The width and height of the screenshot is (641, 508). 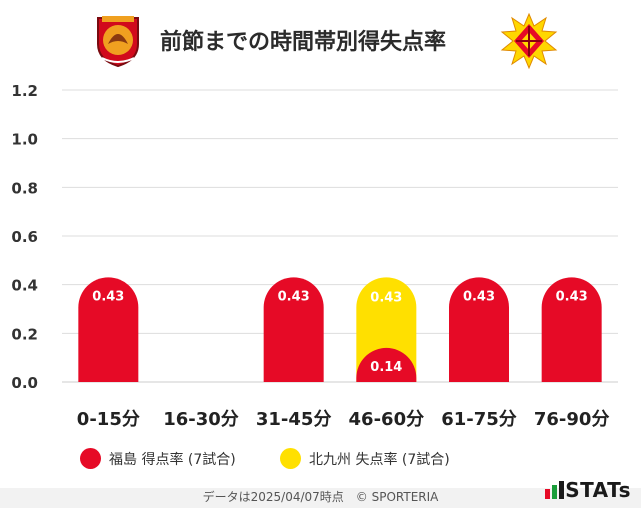 What do you see at coordinates (598, 490) in the screenshot?
I see `stats-brand: STATs` at bounding box center [598, 490].